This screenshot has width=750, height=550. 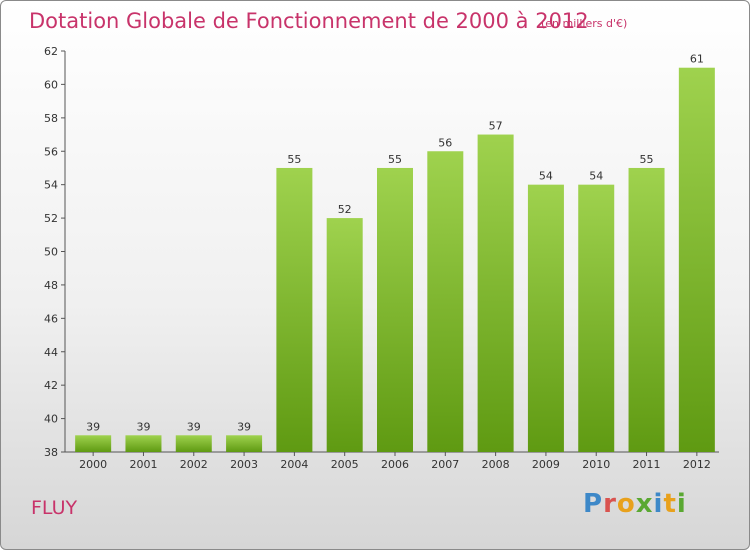 What do you see at coordinates (51, 151) in the screenshot?
I see `y-tick-label: 56` at bounding box center [51, 151].